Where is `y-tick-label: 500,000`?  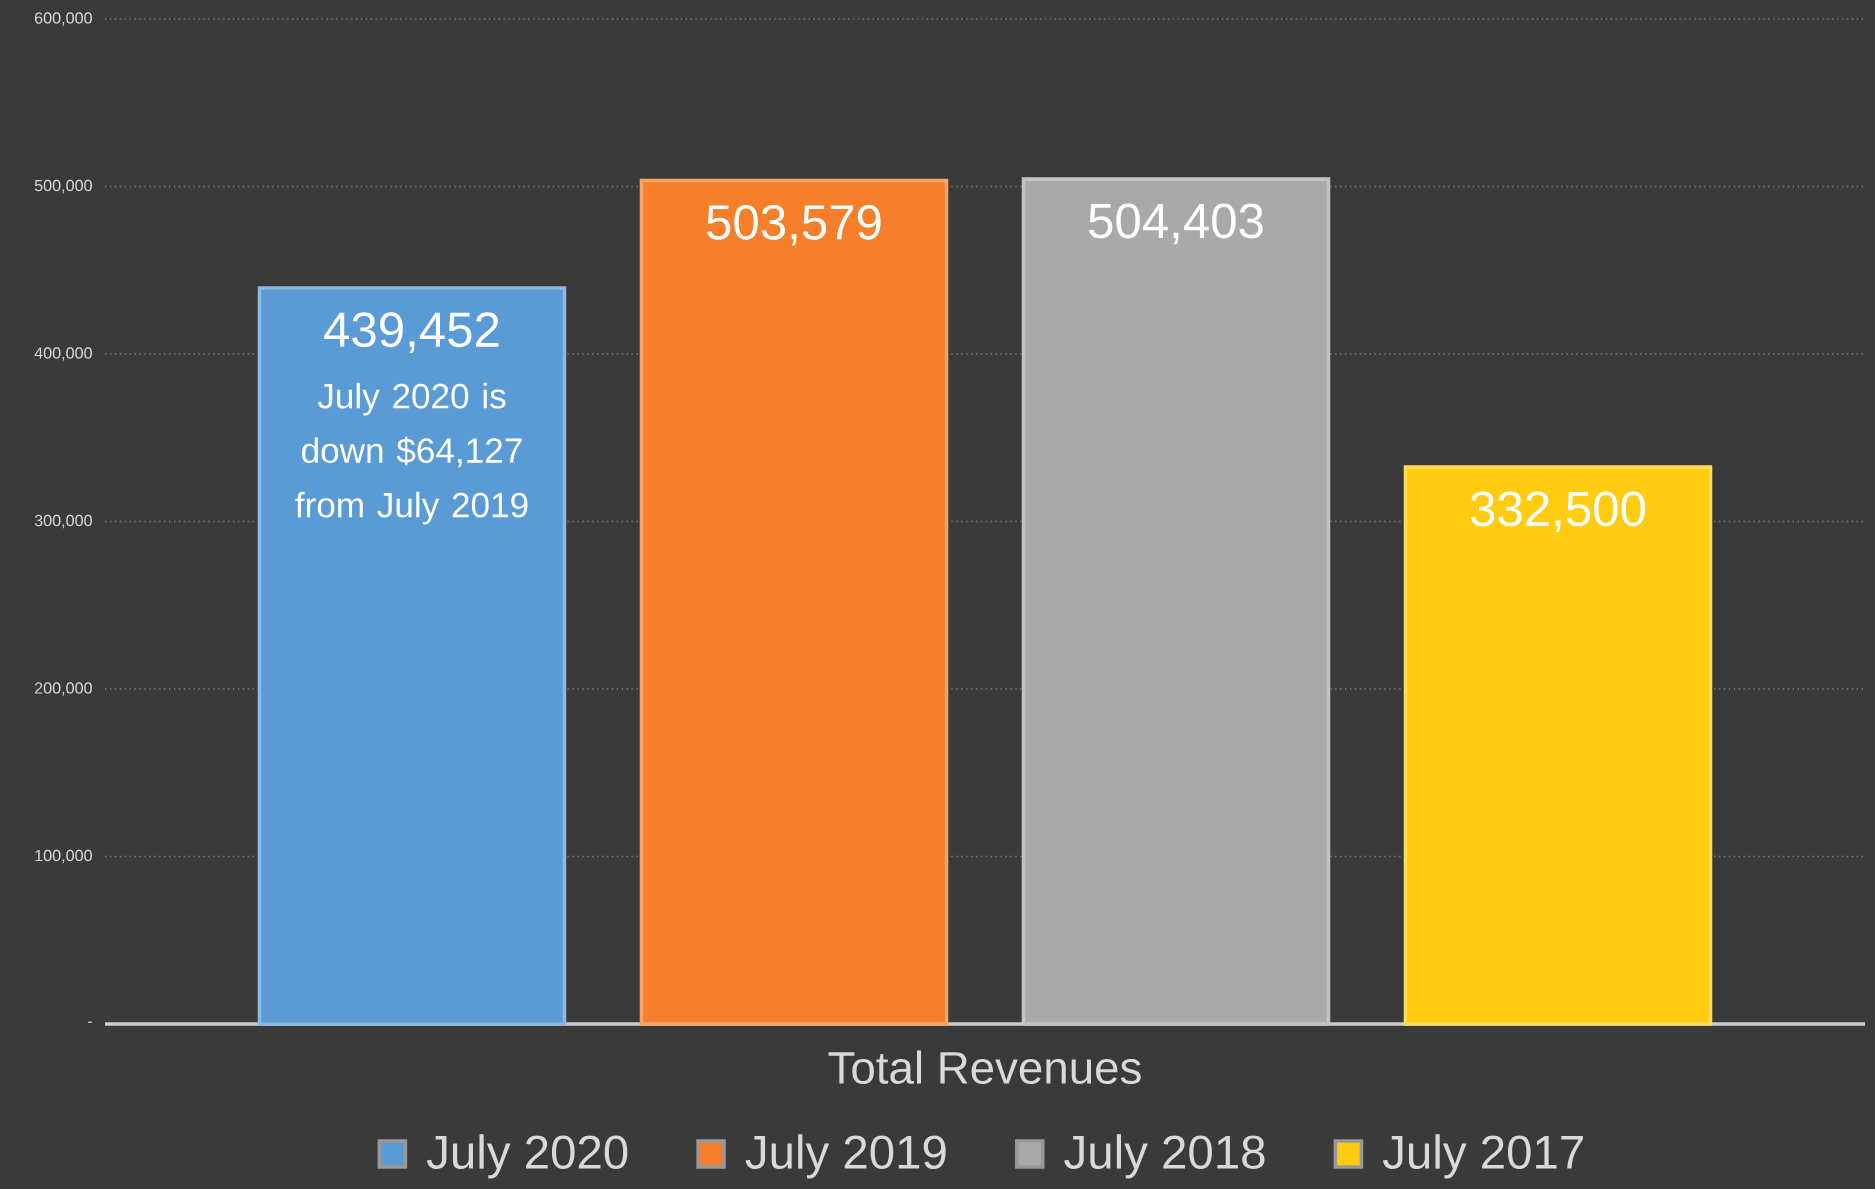
y-tick-label: 500,000 is located at coordinates (63, 186).